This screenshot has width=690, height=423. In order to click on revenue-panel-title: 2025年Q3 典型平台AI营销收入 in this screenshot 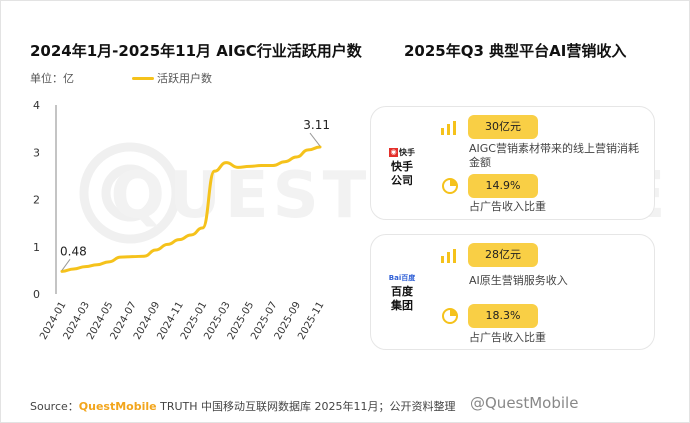, I will do `click(515, 51)`.